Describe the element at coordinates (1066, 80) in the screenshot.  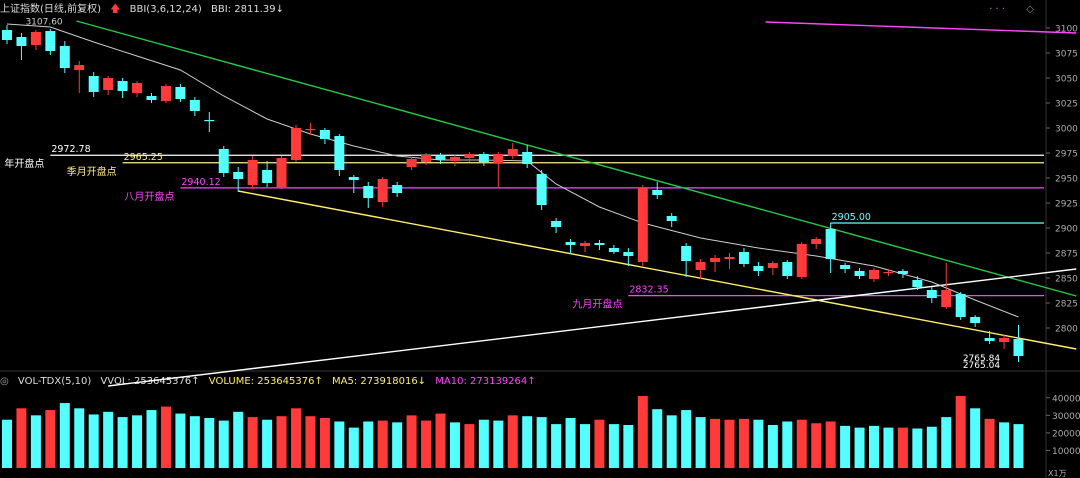
I see `price-tick-label: 3050` at that location.